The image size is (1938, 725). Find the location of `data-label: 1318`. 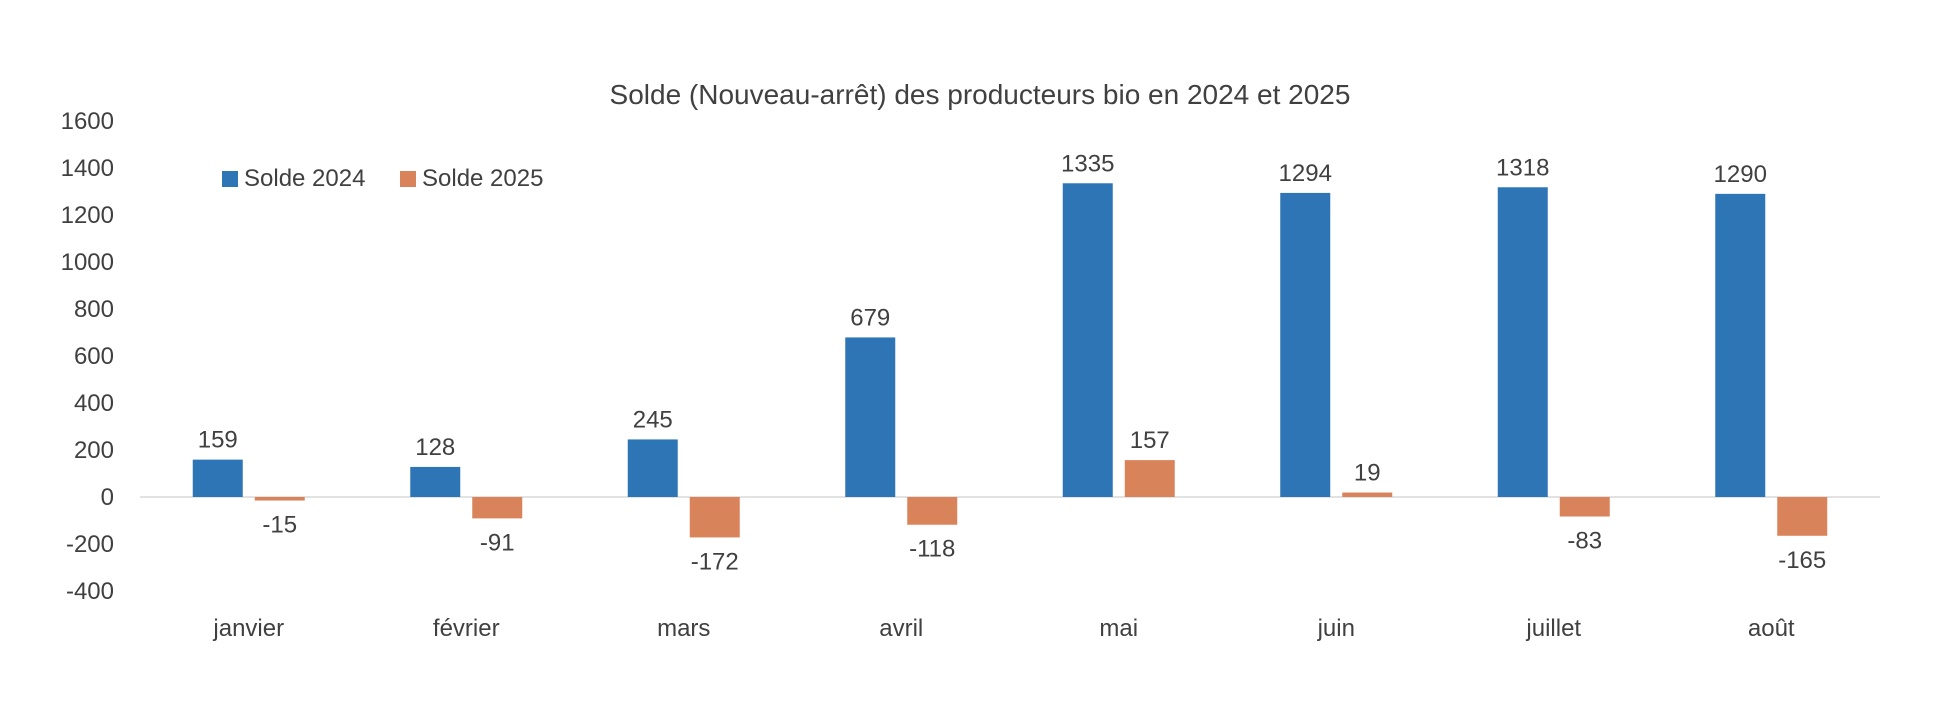

data-label: 1318 is located at coordinates (1522, 167).